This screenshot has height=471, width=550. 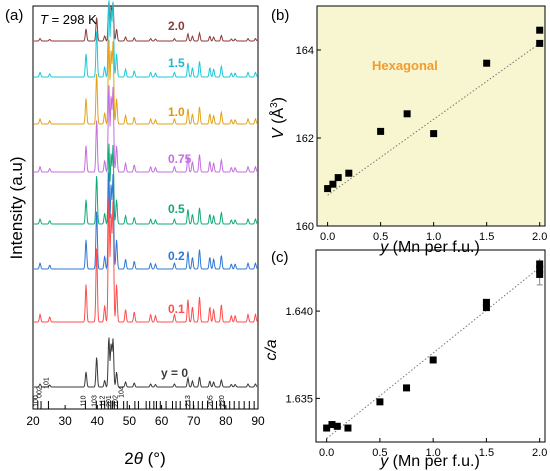 What do you see at coordinates (145, 416) in the screenshot?
I see `panel-a-x-ticks: 20 30 40 50 60 70 80 90` at bounding box center [145, 416].